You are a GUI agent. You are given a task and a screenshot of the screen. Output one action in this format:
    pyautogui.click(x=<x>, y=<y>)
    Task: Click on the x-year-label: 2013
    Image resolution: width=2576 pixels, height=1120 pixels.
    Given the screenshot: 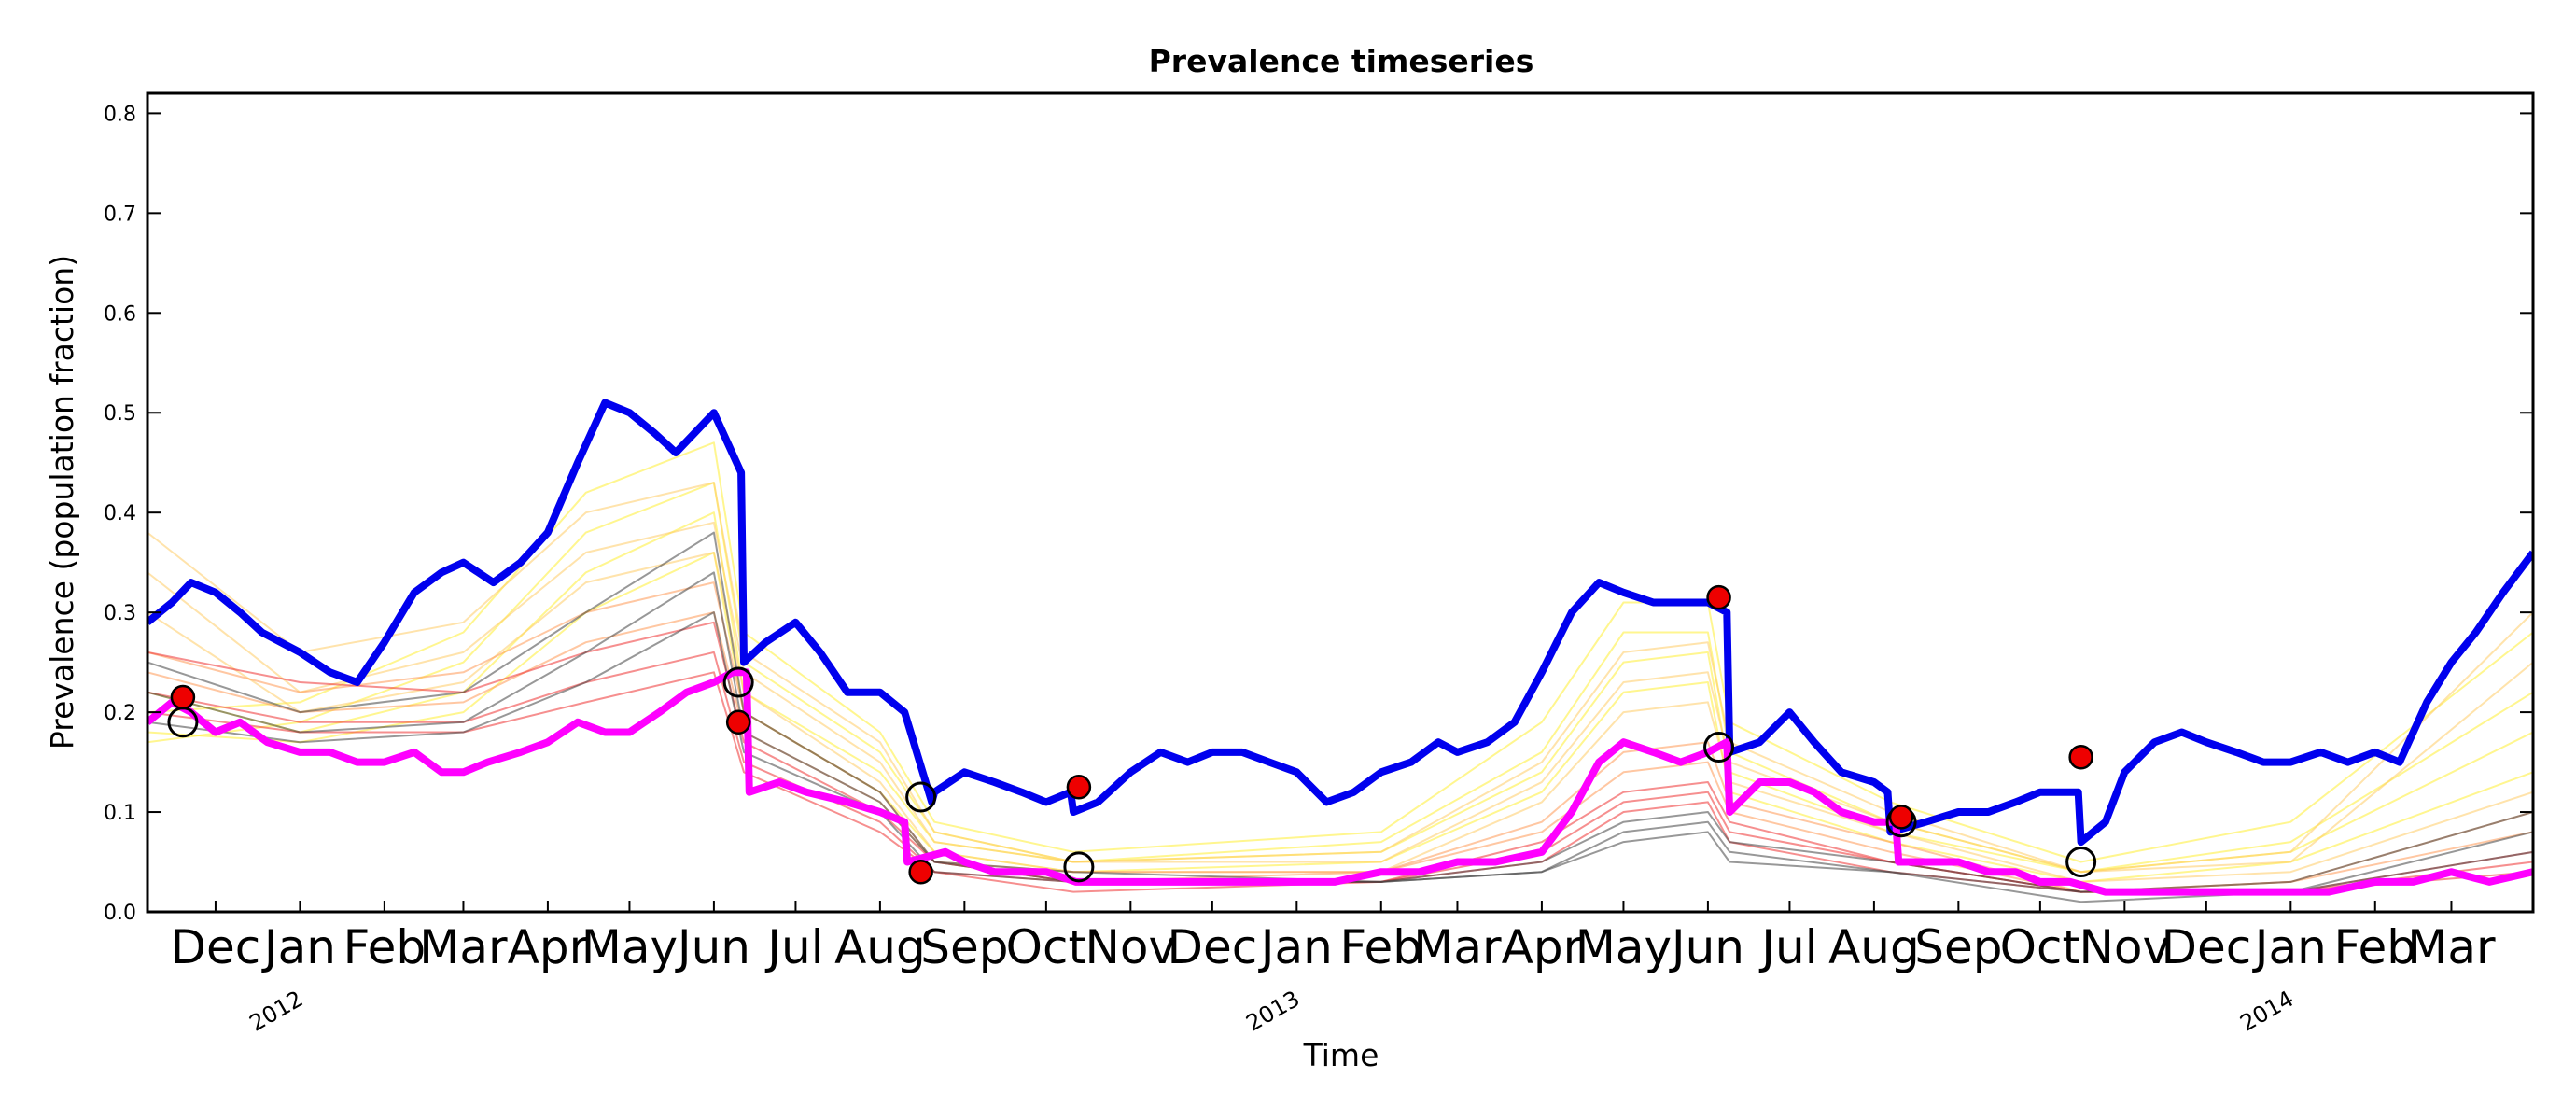 What is the action you would take?
    pyautogui.click(x=1272, y=1011)
    